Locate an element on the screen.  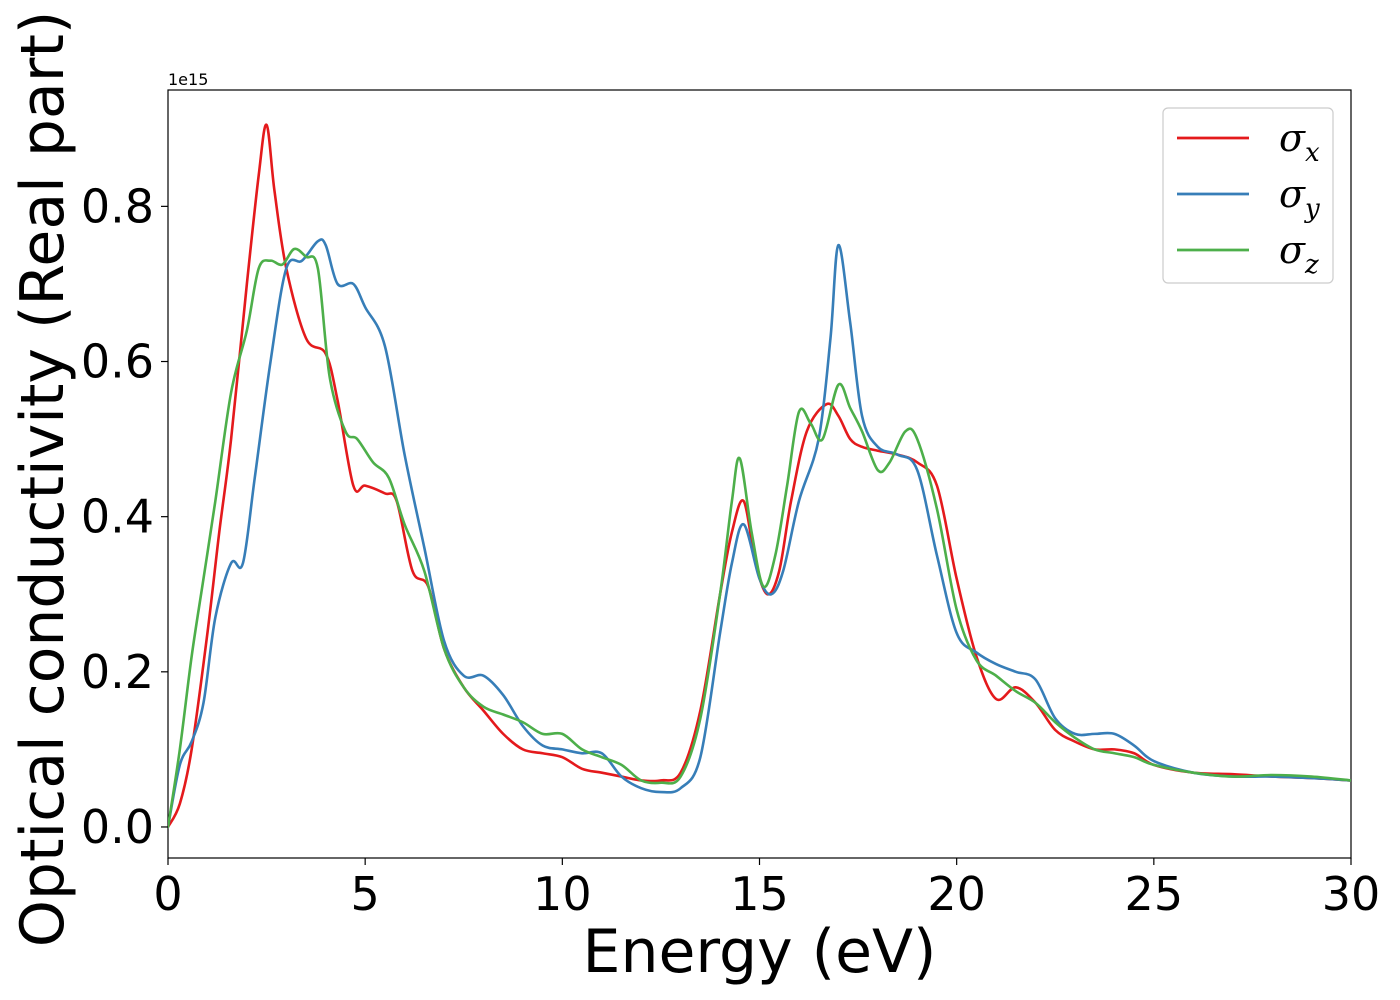
y-axis: 0.0 0.2 0.4 0.6 0.8 is located at coordinates (124, 516).